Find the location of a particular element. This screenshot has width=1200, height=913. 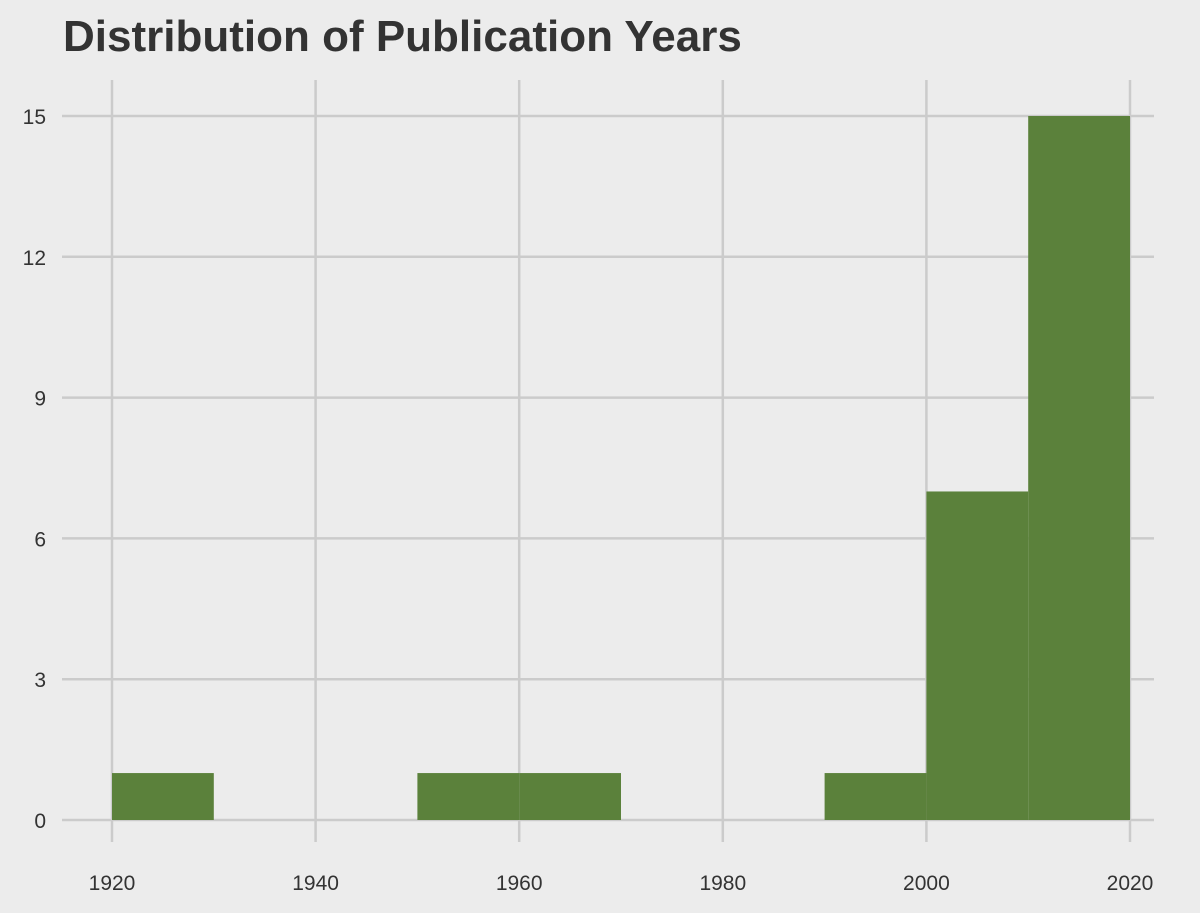

y-tick-label-15: 15 is located at coordinates (34, 117).